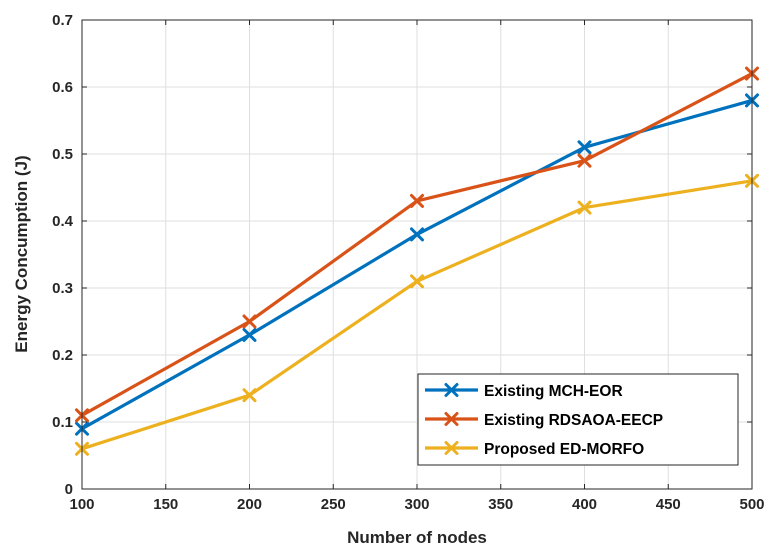 The width and height of the screenshot is (771, 551). I want to click on x-tick-label: 400, so click(584, 504).